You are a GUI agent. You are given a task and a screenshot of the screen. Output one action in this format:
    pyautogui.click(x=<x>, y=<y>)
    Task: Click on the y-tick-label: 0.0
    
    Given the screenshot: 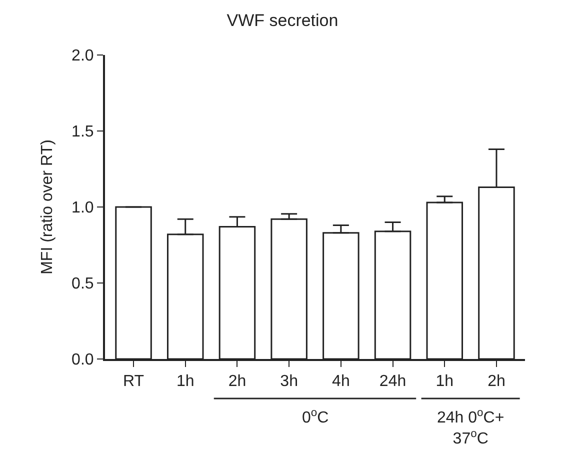 What is the action you would take?
    pyautogui.click(x=83, y=360)
    